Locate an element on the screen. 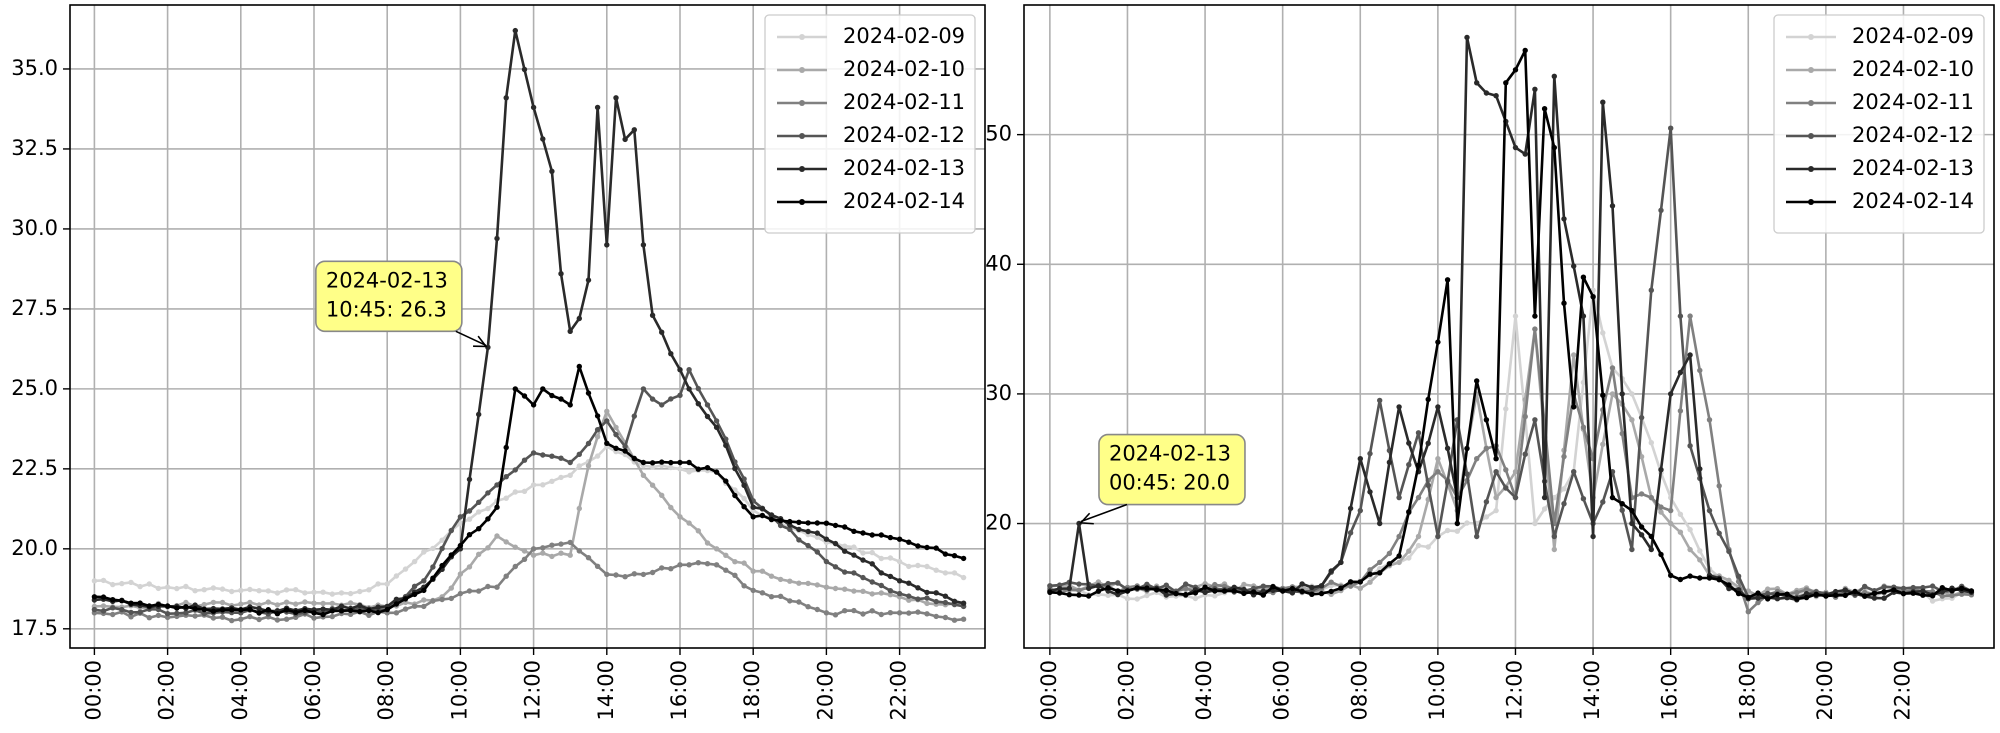  legend-label: 2024-02-12 is located at coordinates (1913, 135).